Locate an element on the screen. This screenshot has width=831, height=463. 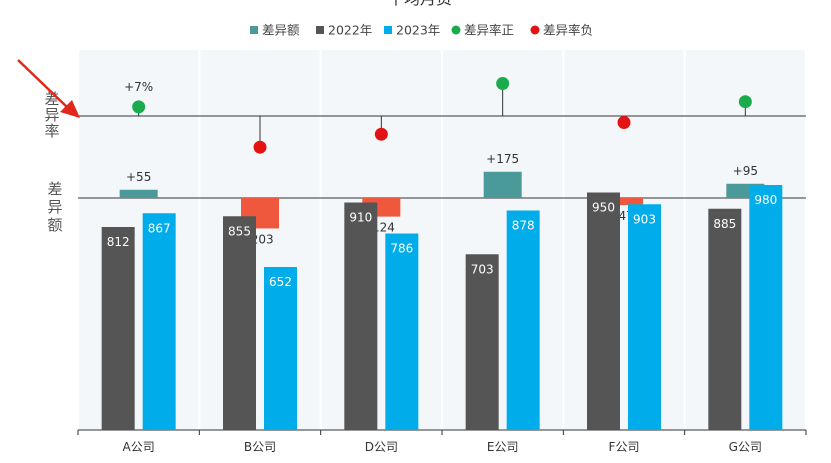
rate-side-label-char-2: 异 is located at coordinates (51, 115).